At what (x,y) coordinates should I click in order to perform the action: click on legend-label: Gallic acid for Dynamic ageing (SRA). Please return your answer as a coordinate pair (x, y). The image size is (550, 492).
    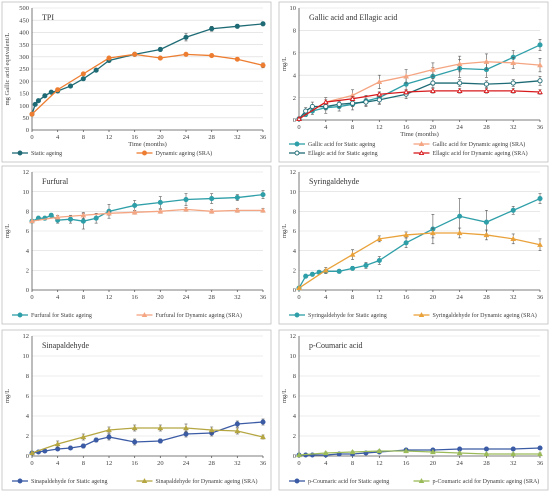
    Looking at the image, I should click on (479, 144).